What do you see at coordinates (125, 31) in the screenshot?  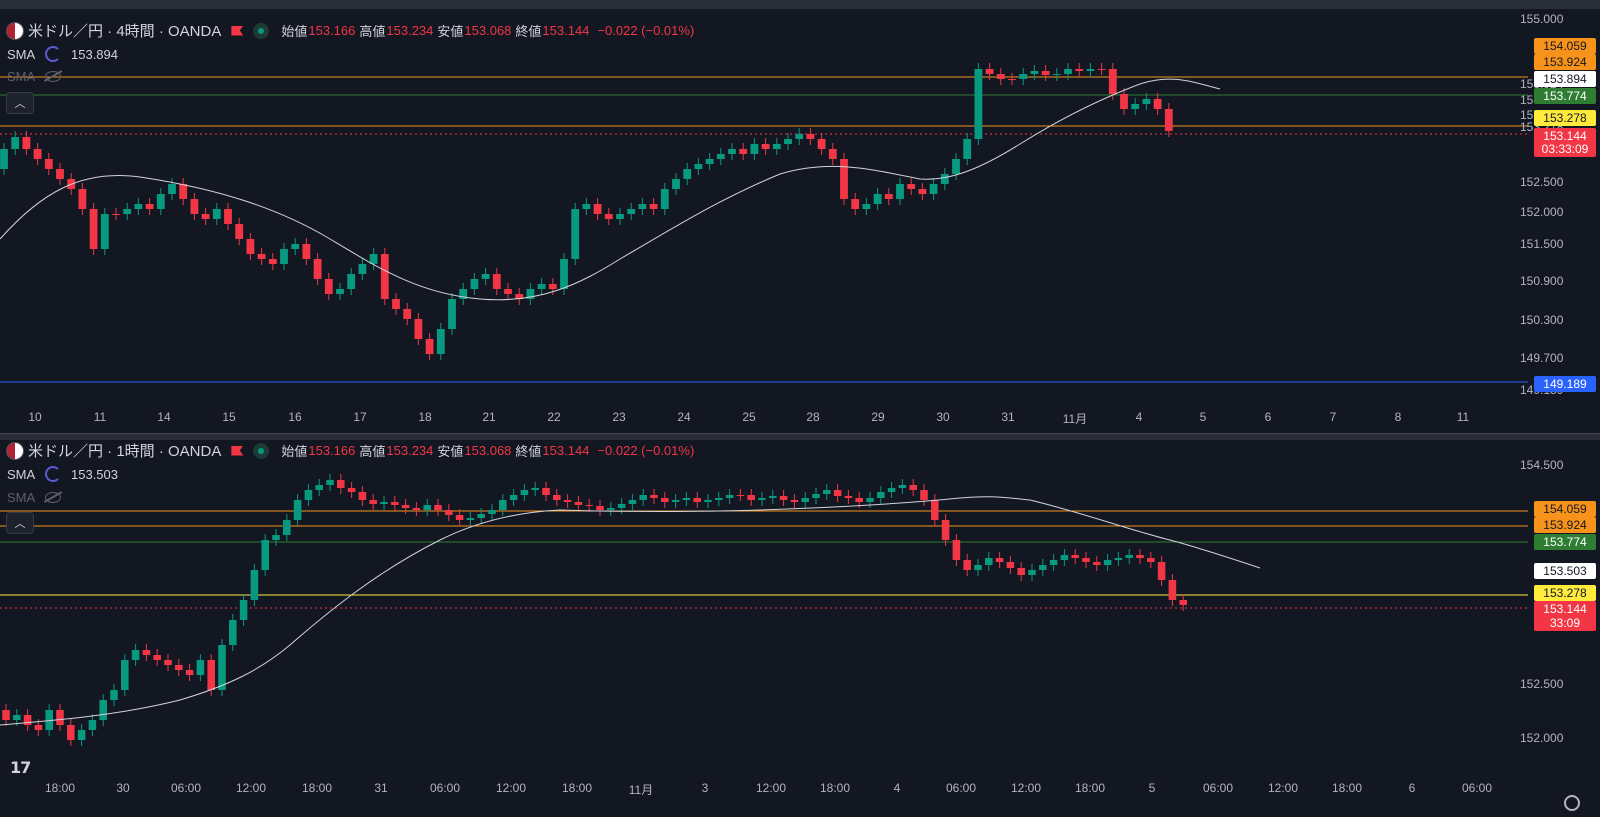 I see `symbol-title: 米ドル／円 · 4時間 · OANDA` at bounding box center [125, 31].